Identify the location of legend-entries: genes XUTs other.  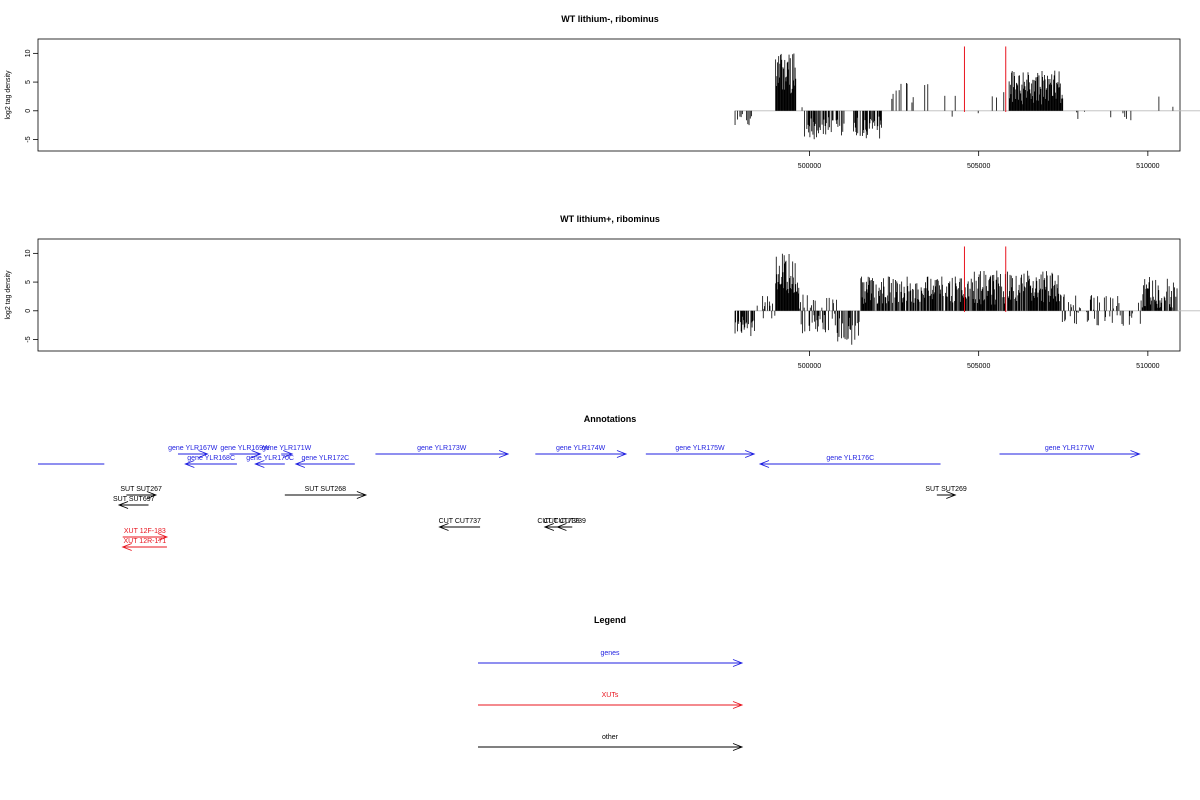
(611, 700).